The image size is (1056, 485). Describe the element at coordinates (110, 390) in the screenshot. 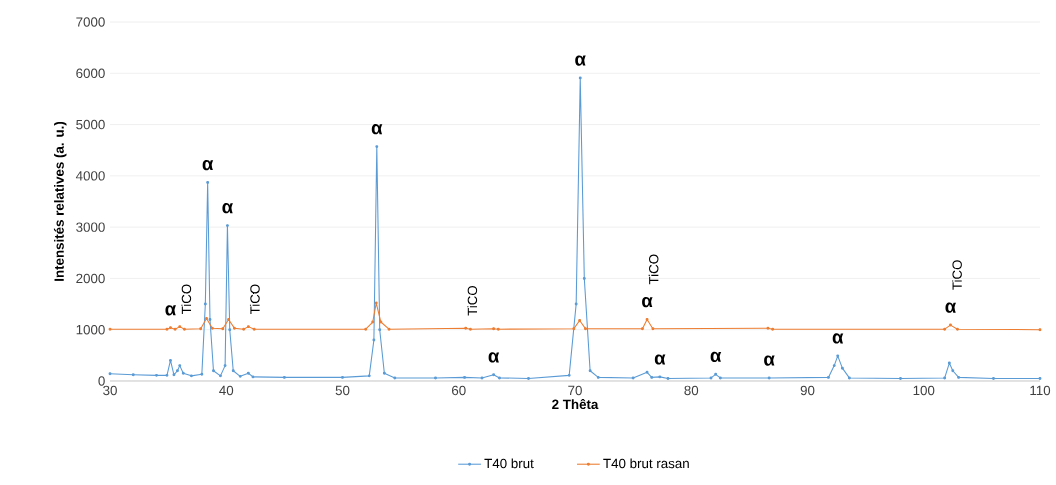

I see `x-tick-label: 30` at that location.